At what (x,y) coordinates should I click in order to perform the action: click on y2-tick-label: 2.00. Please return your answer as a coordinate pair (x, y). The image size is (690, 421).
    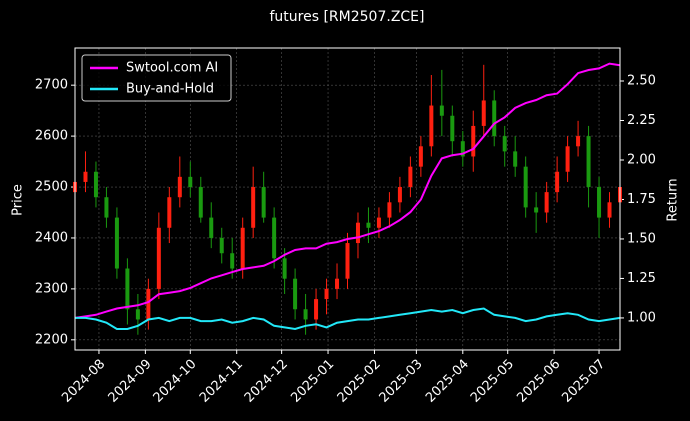
    Looking at the image, I should click on (641, 159).